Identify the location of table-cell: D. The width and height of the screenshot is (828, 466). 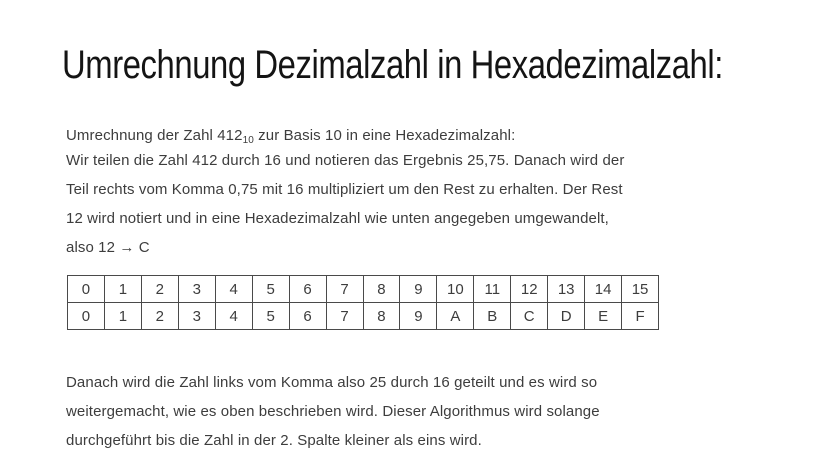
(566, 316).